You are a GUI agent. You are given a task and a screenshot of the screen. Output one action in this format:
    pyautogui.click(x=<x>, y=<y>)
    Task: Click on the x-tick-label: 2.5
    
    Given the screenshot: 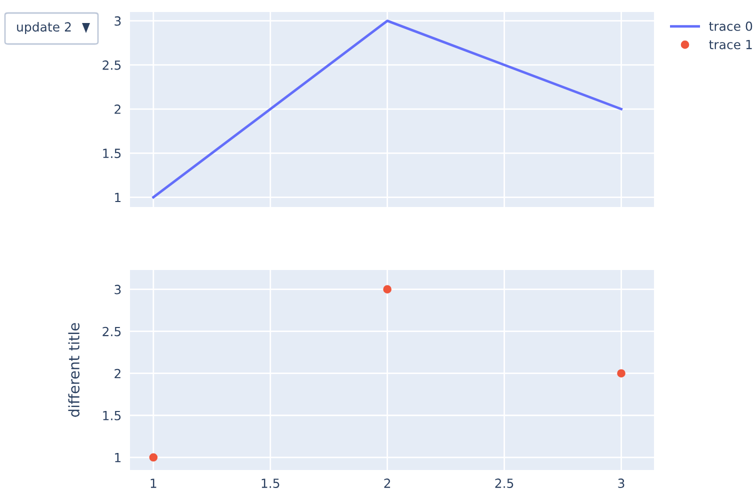 What is the action you would take?
    pyautogui.click(x=504, y=483)
    